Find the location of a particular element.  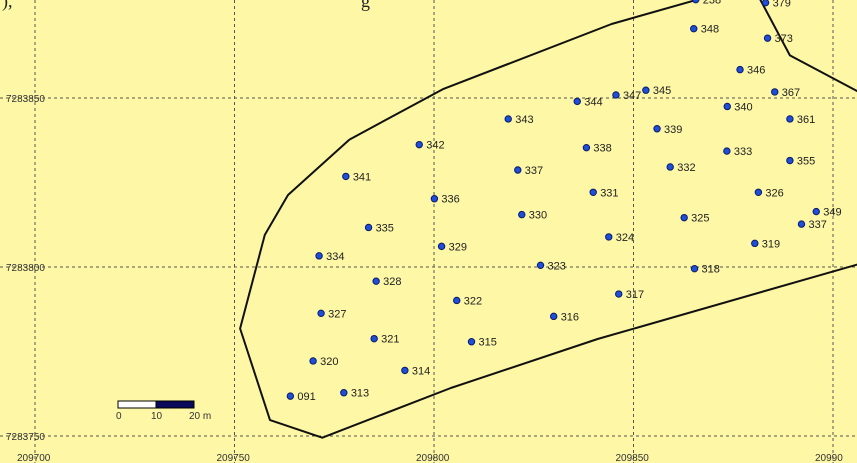

sample-point-348: 348 is located at coordinates (705, 30).